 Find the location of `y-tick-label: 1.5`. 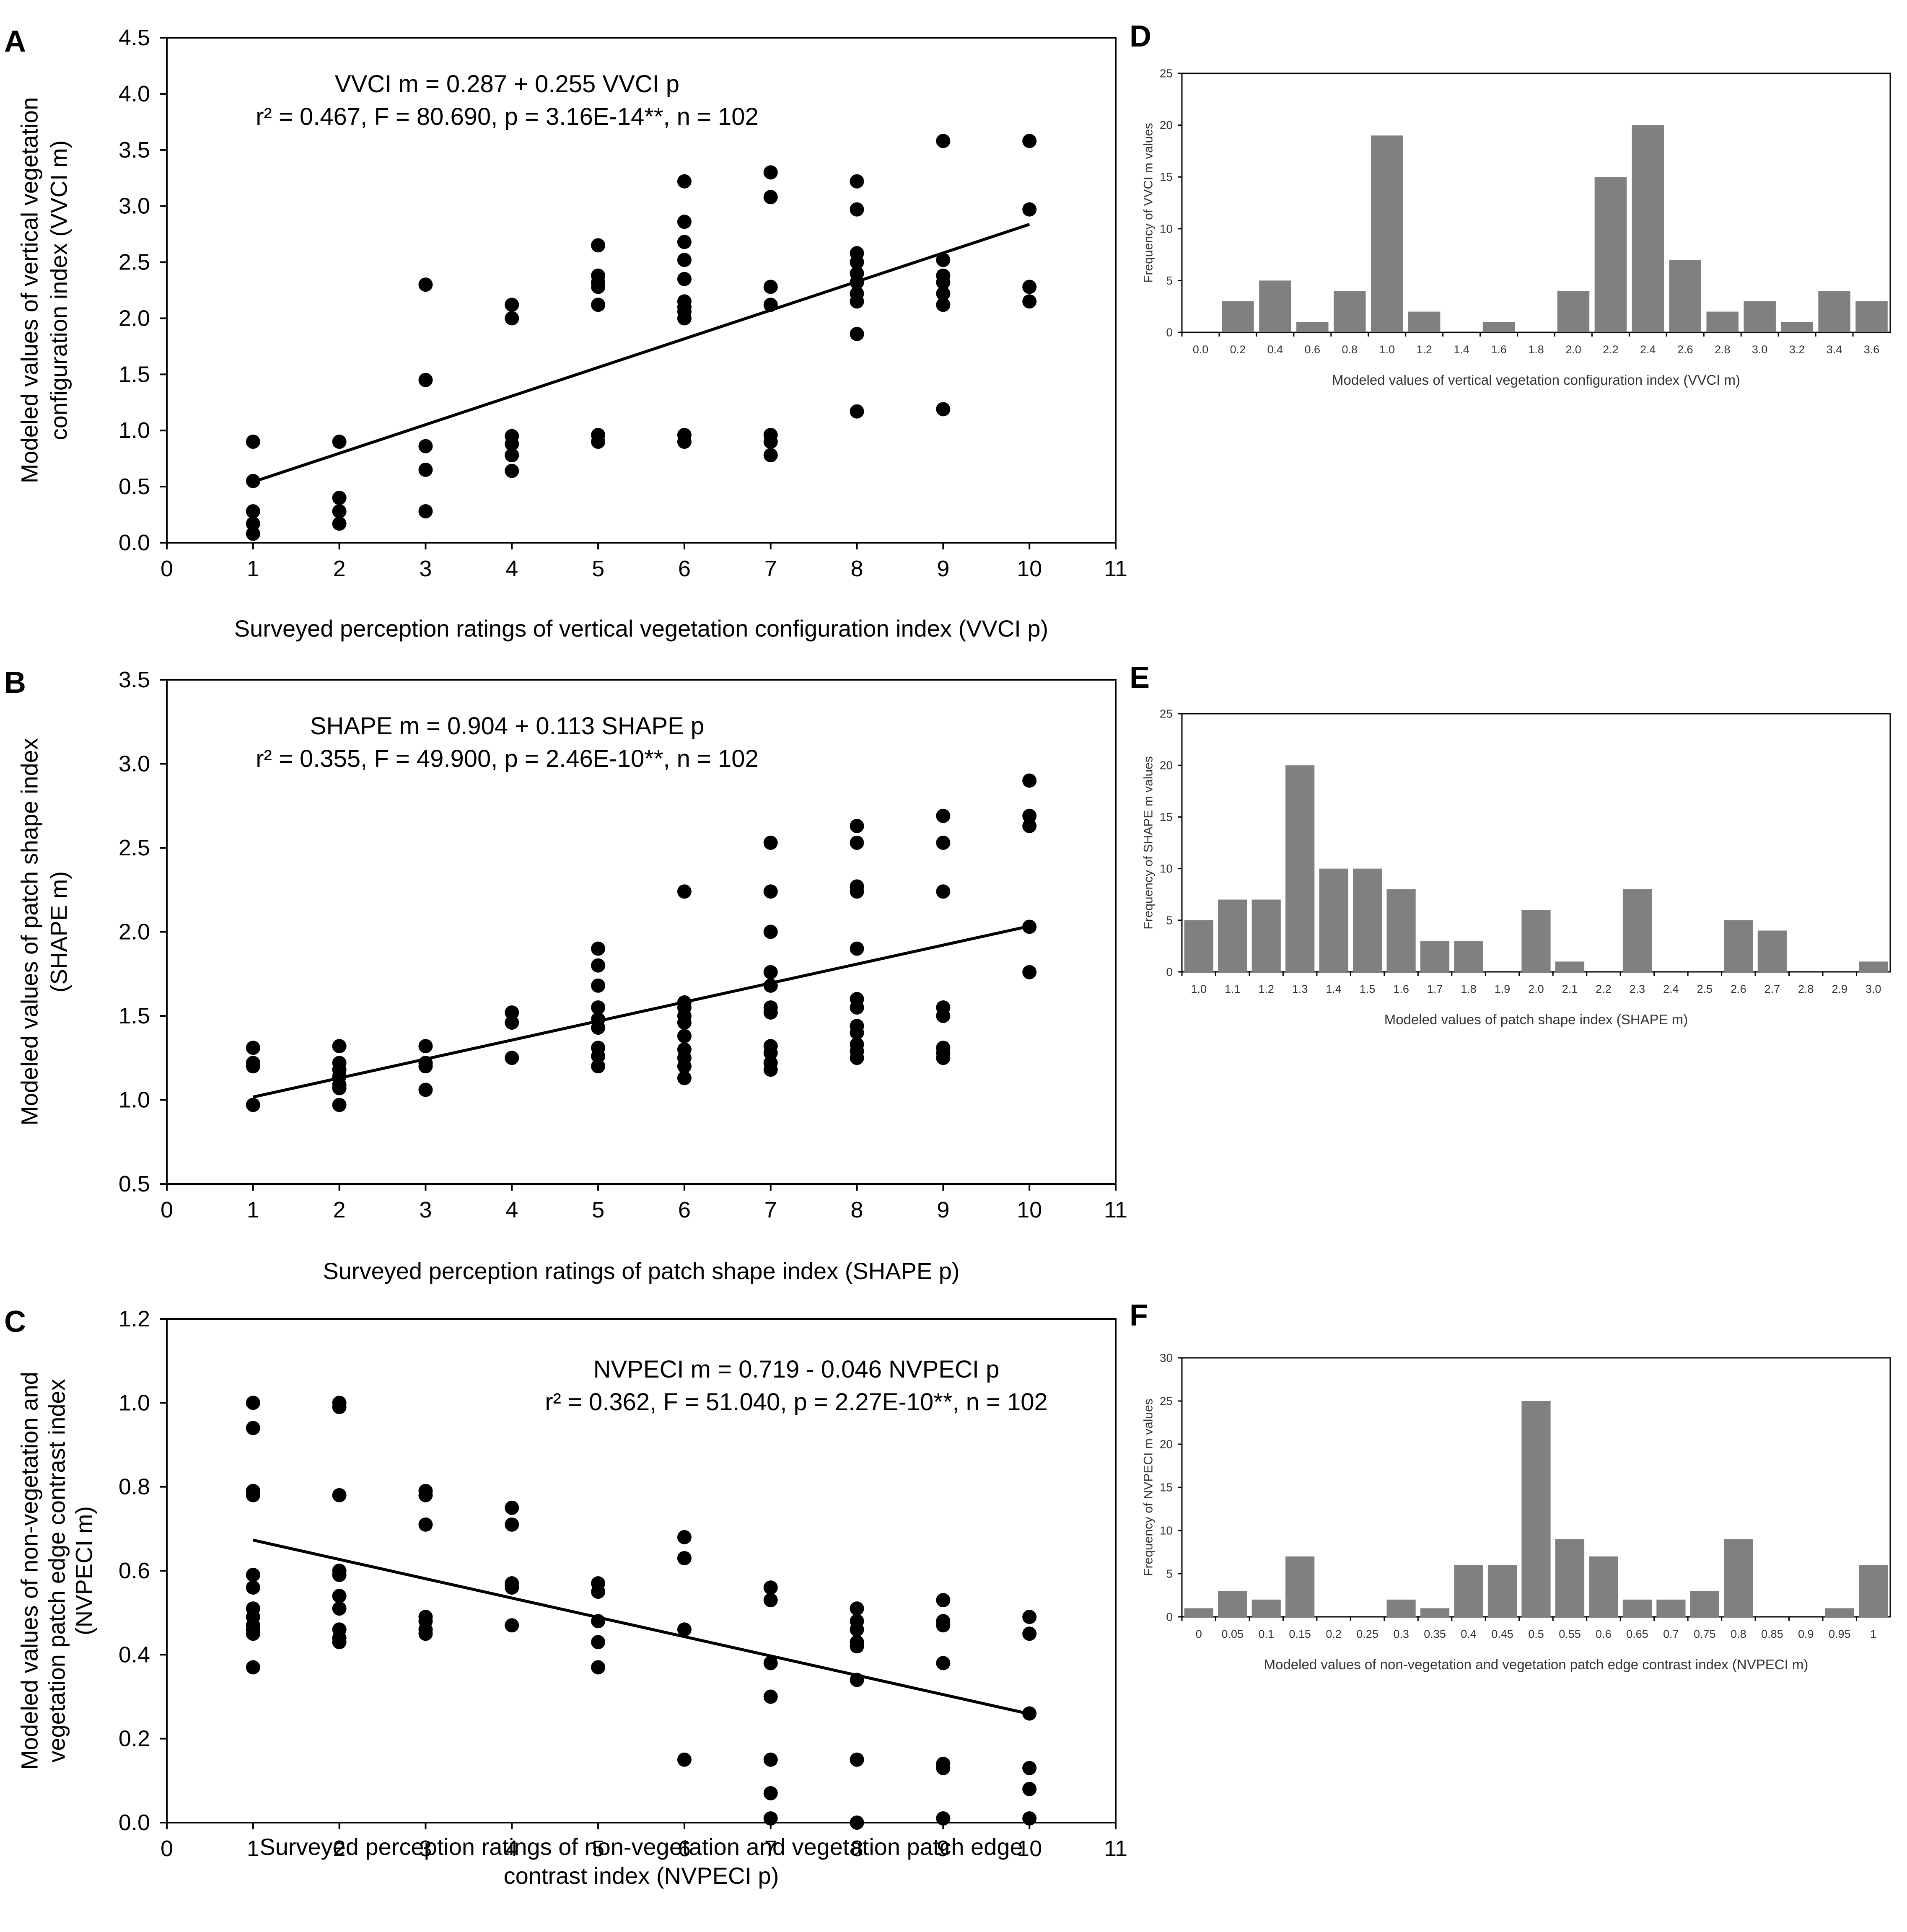

y-tick-label: 1.5 is located at coordinates (134, 1015).